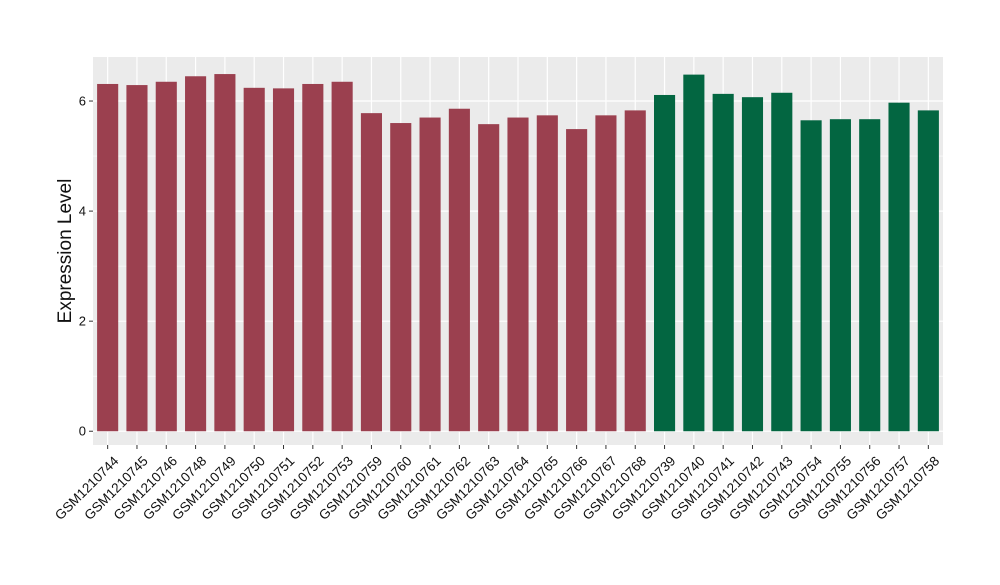  Describe the element at coordinates (82, 321) in the screenshot. I see `y-tick-label: 2` at that location.